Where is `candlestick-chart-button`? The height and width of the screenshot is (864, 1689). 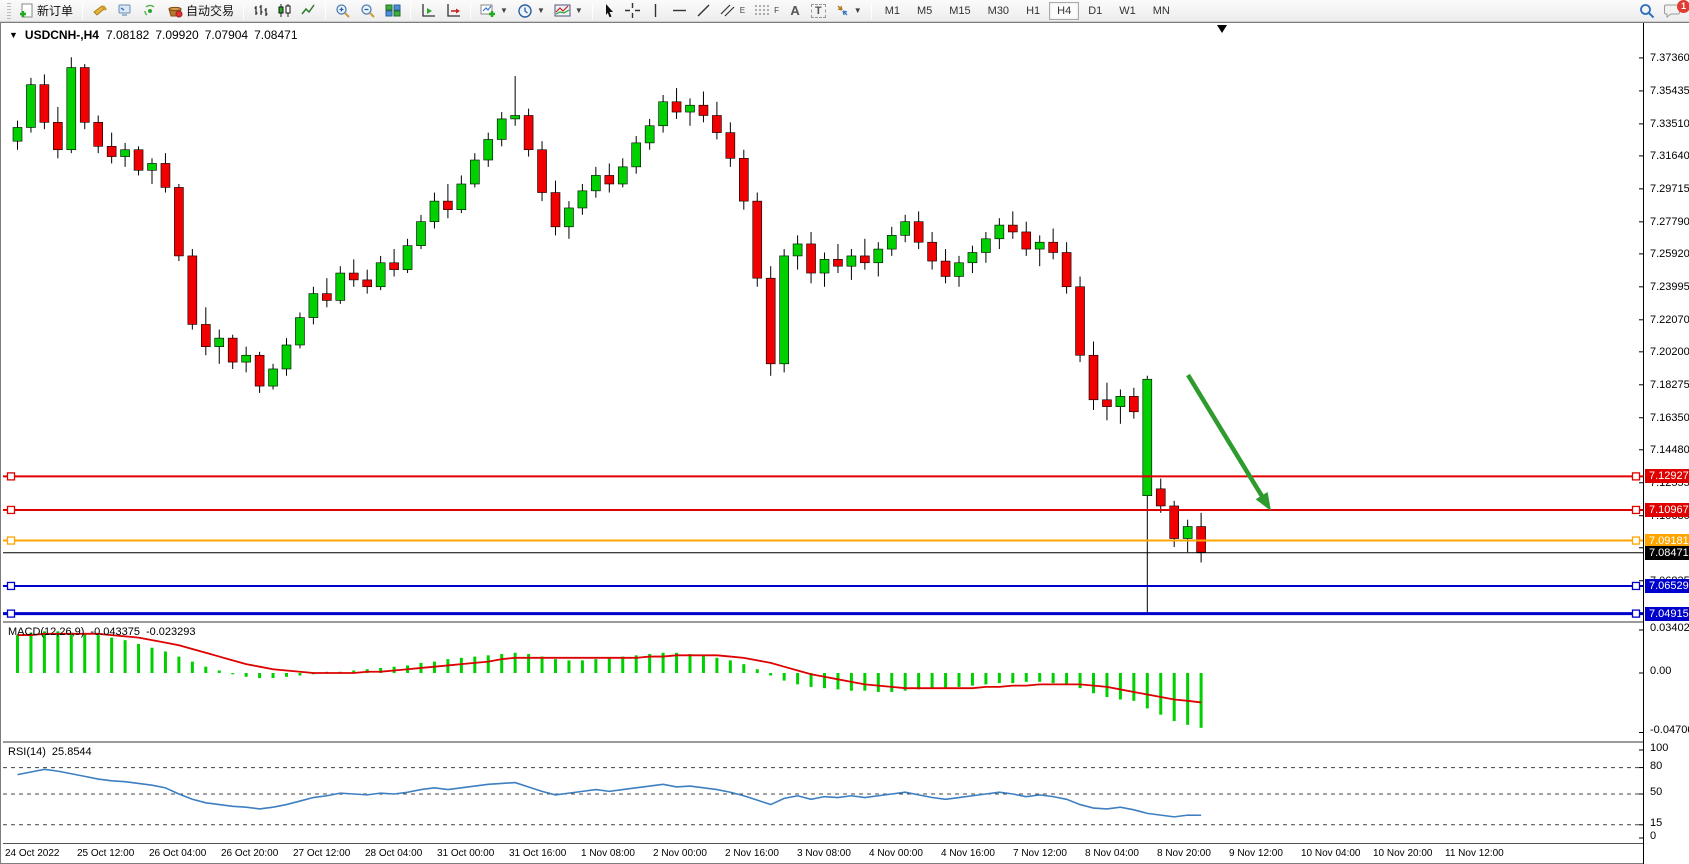 candlestick-chart-button is located at coordinates (284, 11).